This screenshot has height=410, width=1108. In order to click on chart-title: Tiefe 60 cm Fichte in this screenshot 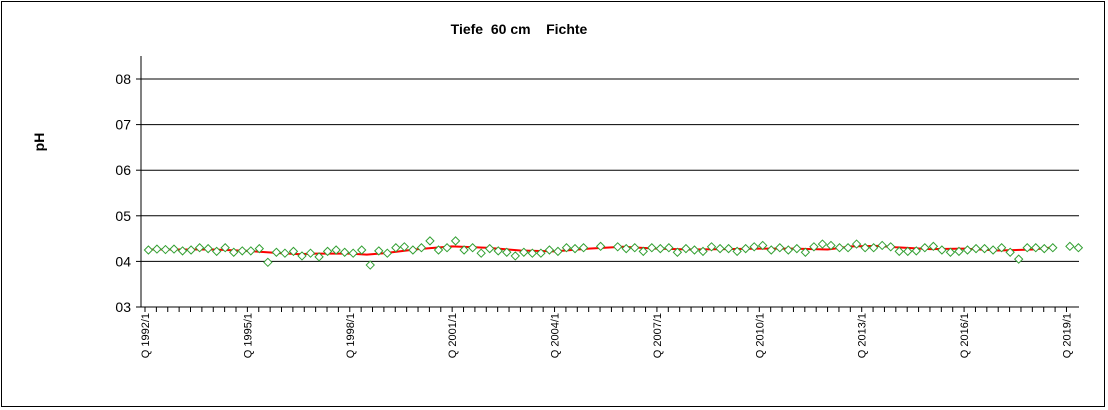, I will do `click(519, 29)`.